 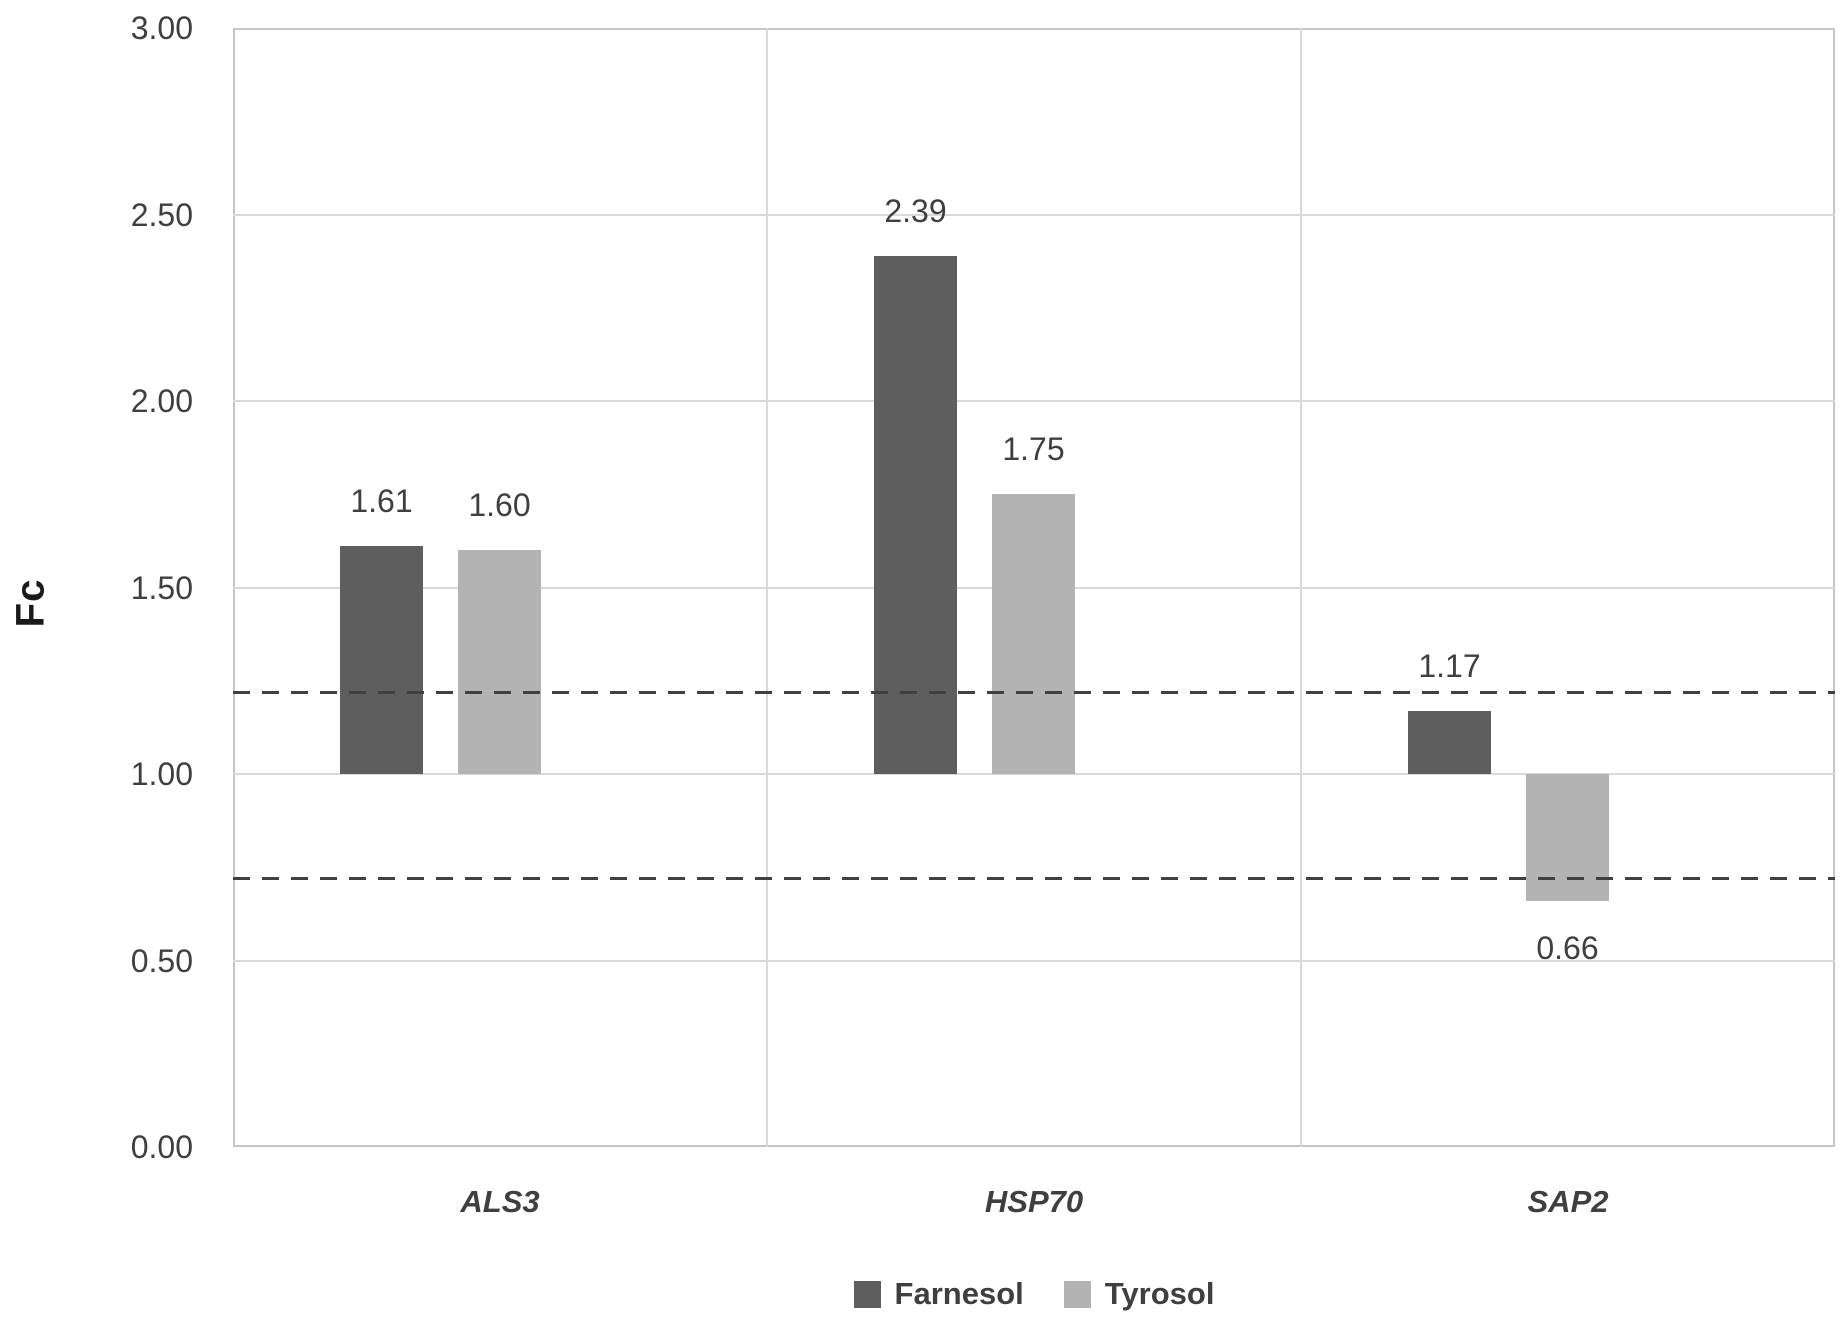 I want to click on legend-swatch-farnesol, so click(x=867, y=1294).